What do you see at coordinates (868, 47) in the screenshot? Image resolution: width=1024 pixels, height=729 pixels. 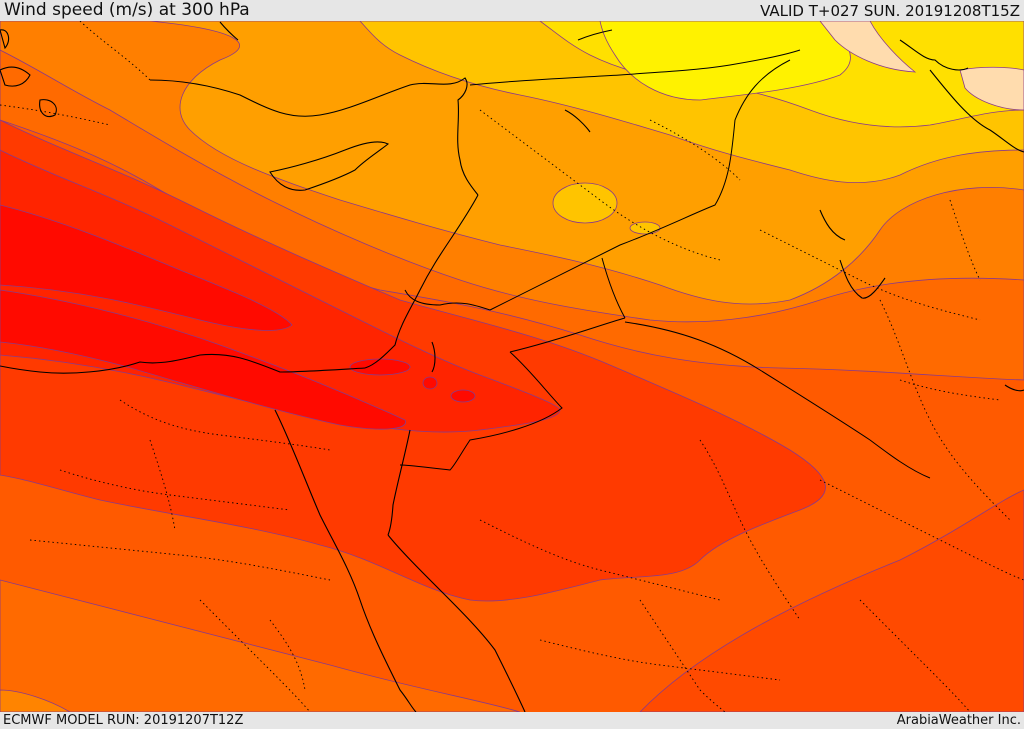 I see `band-north-light` at bounding box center [868, 47].